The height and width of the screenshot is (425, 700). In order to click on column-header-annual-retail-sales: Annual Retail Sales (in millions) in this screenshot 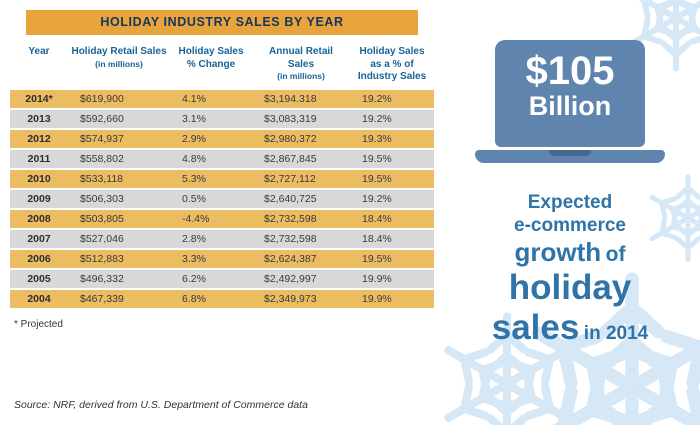, I will do `click(301, 63)`.